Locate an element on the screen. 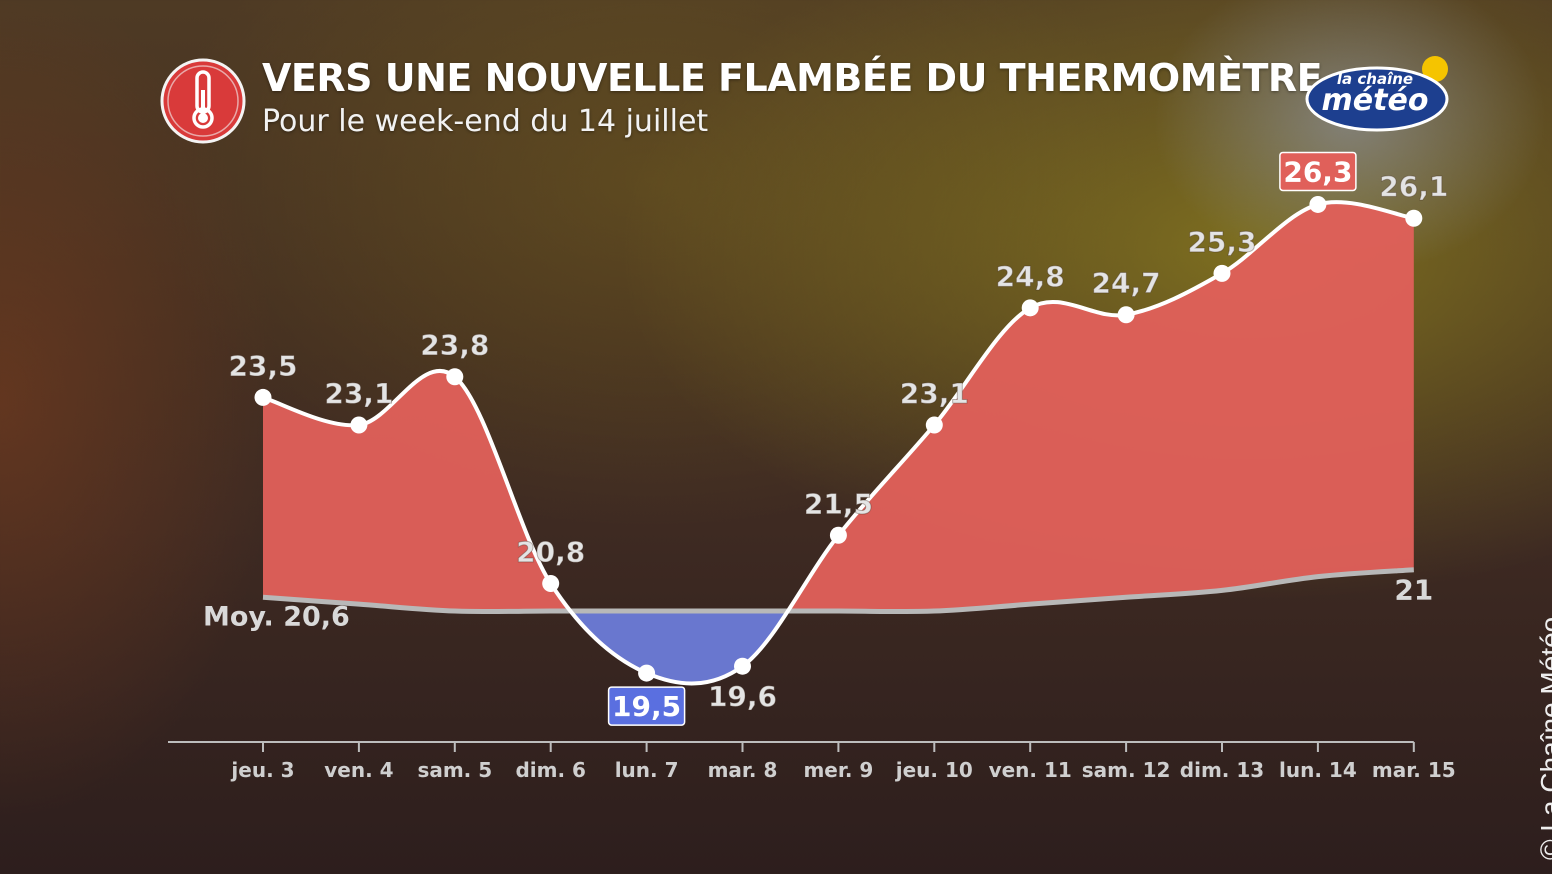 The width and height of the screenshot is (1552, 874). x-tick-label: sam. 5 is located at coordinates (454, 770).